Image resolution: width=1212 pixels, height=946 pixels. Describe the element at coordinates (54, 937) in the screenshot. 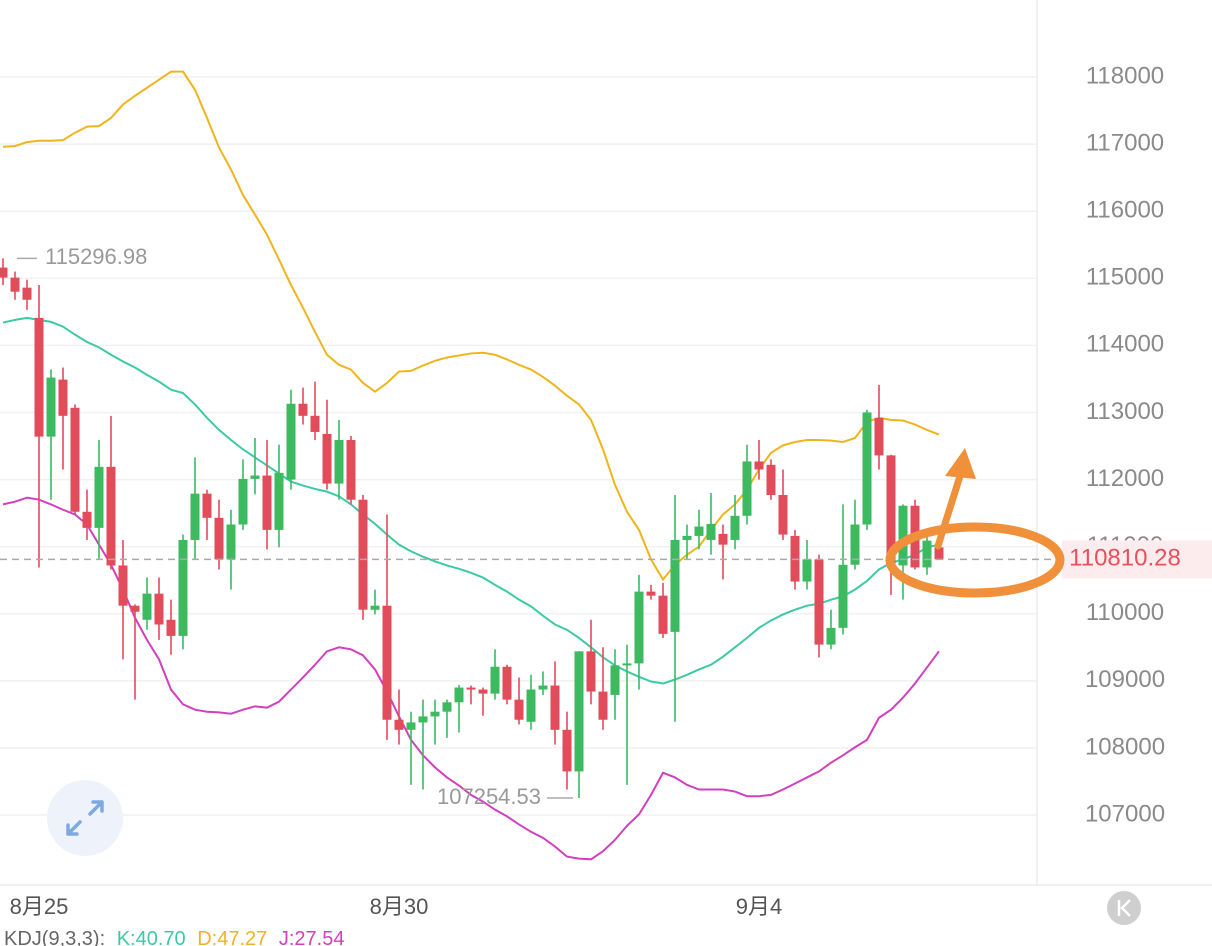

I see `indicator-title: KDJ(9,3,3):` at that location.